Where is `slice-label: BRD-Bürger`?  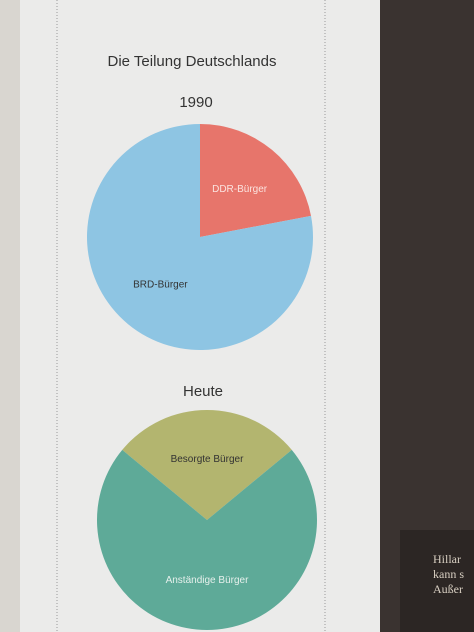 slice-label: BRD-Bürger is located at coordinates (160, 285).